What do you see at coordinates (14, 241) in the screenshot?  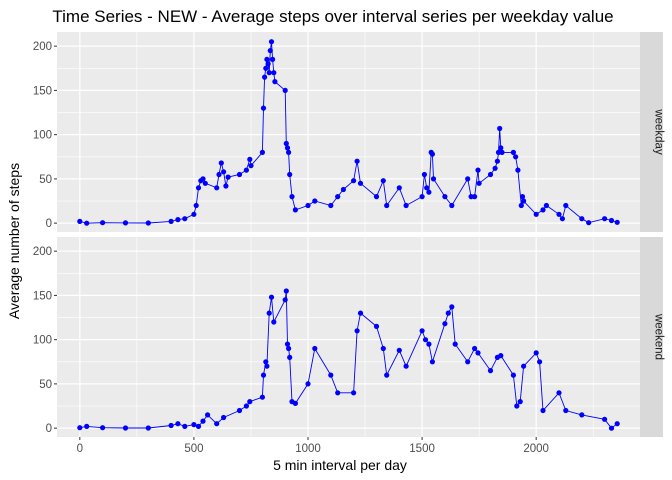 I see `y-axis-title: Average number of steps` at bounding box center [14, 241].